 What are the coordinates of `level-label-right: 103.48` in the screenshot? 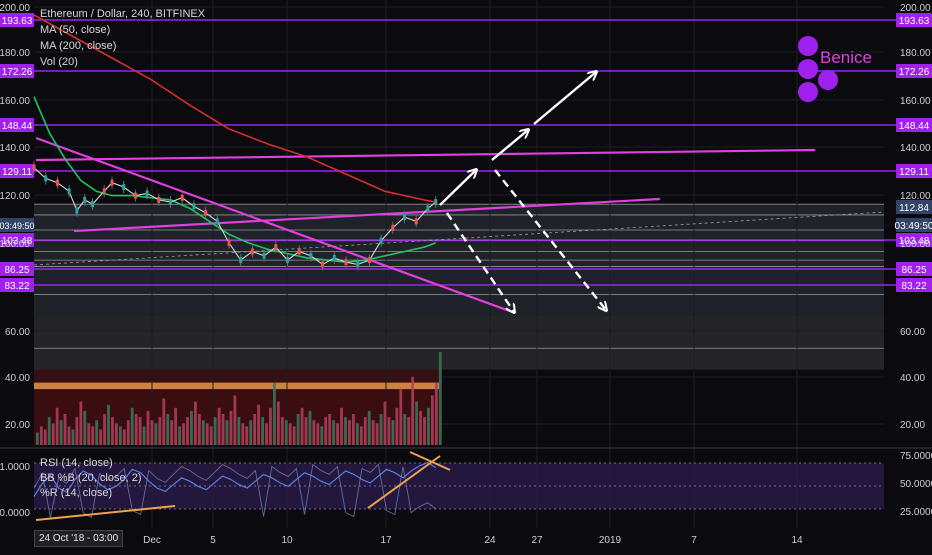 It's located at (914, 241).